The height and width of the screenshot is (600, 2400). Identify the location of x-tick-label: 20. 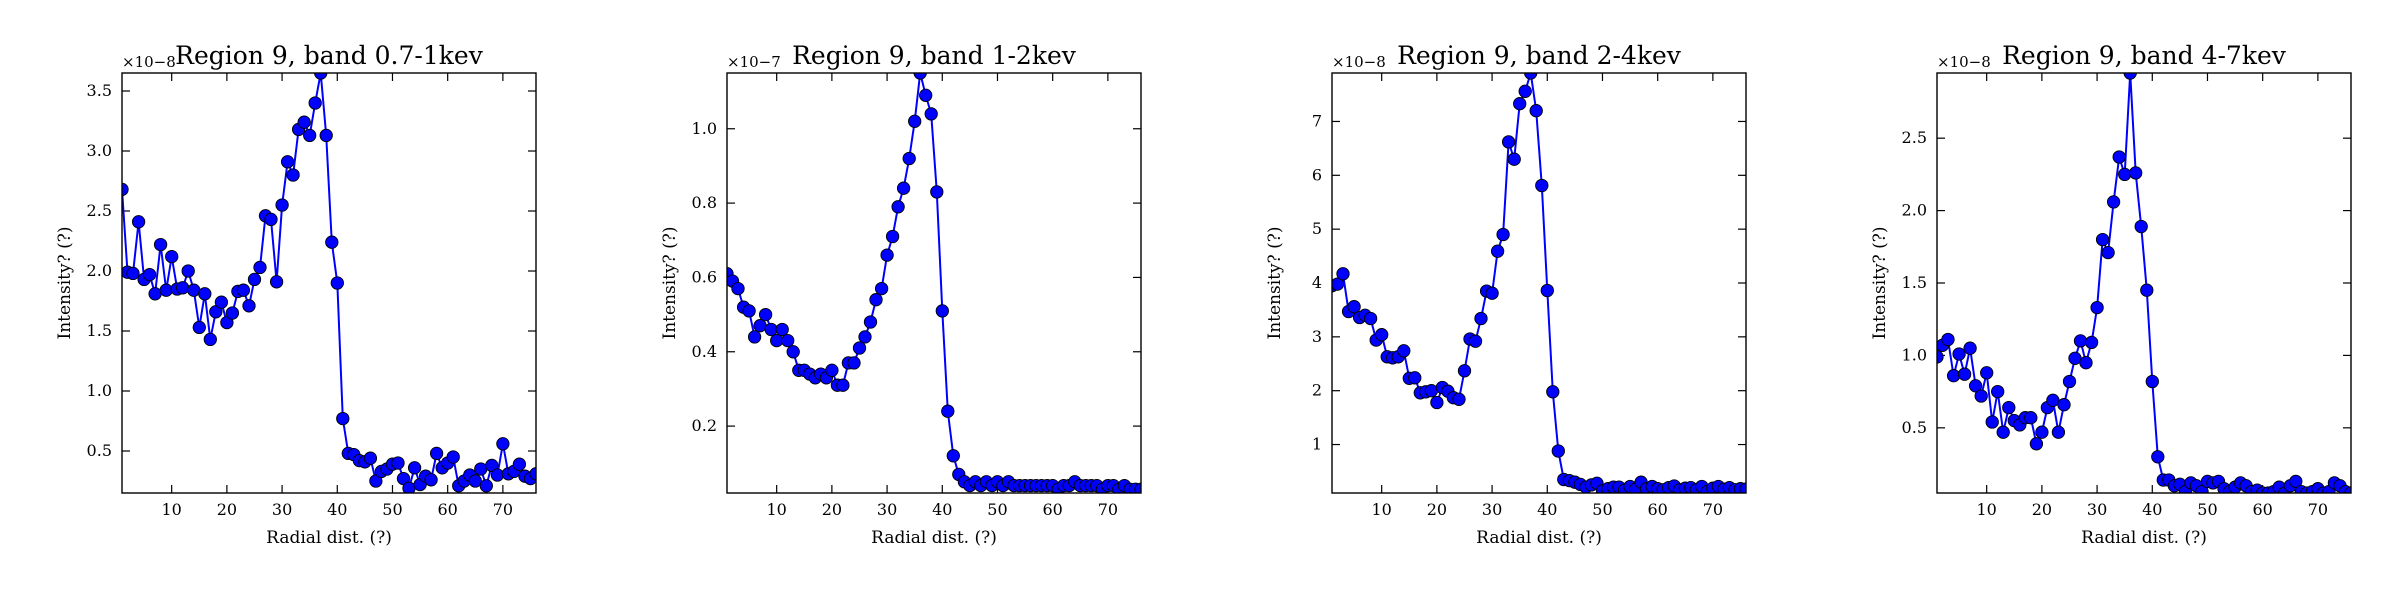
(2042, 509).